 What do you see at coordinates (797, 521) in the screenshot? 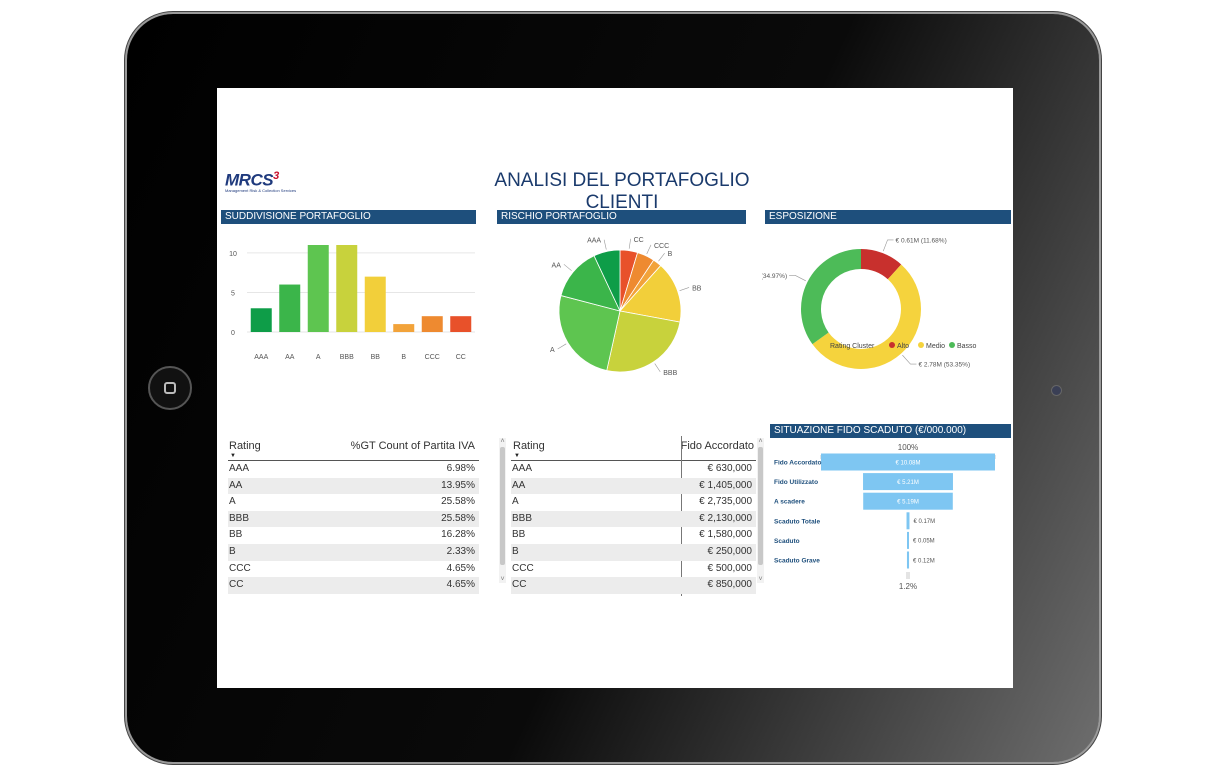
I see `funnel-category-label: Scaduto Totale` at bounding box center [797, 521].